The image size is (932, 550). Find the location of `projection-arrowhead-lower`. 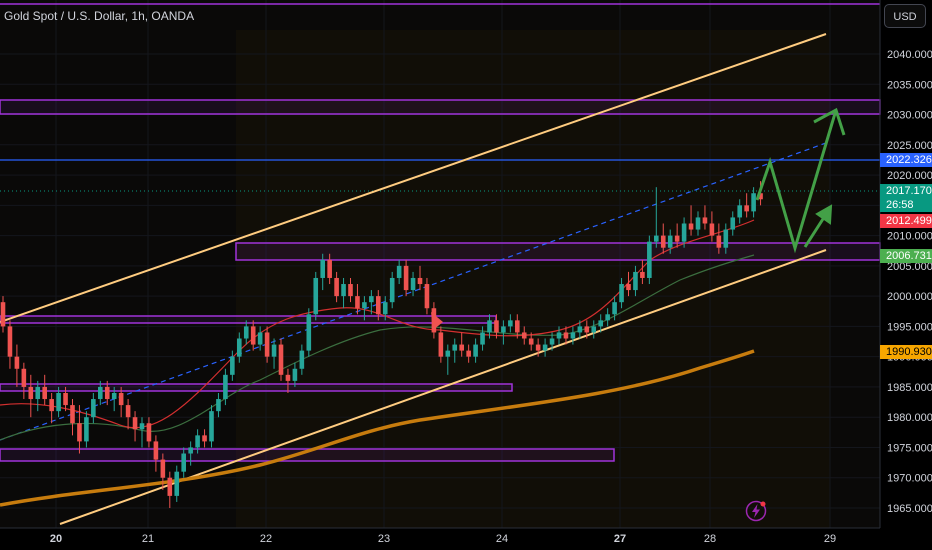

projection-arrowhead-lower is located at coordinates (824, 214).